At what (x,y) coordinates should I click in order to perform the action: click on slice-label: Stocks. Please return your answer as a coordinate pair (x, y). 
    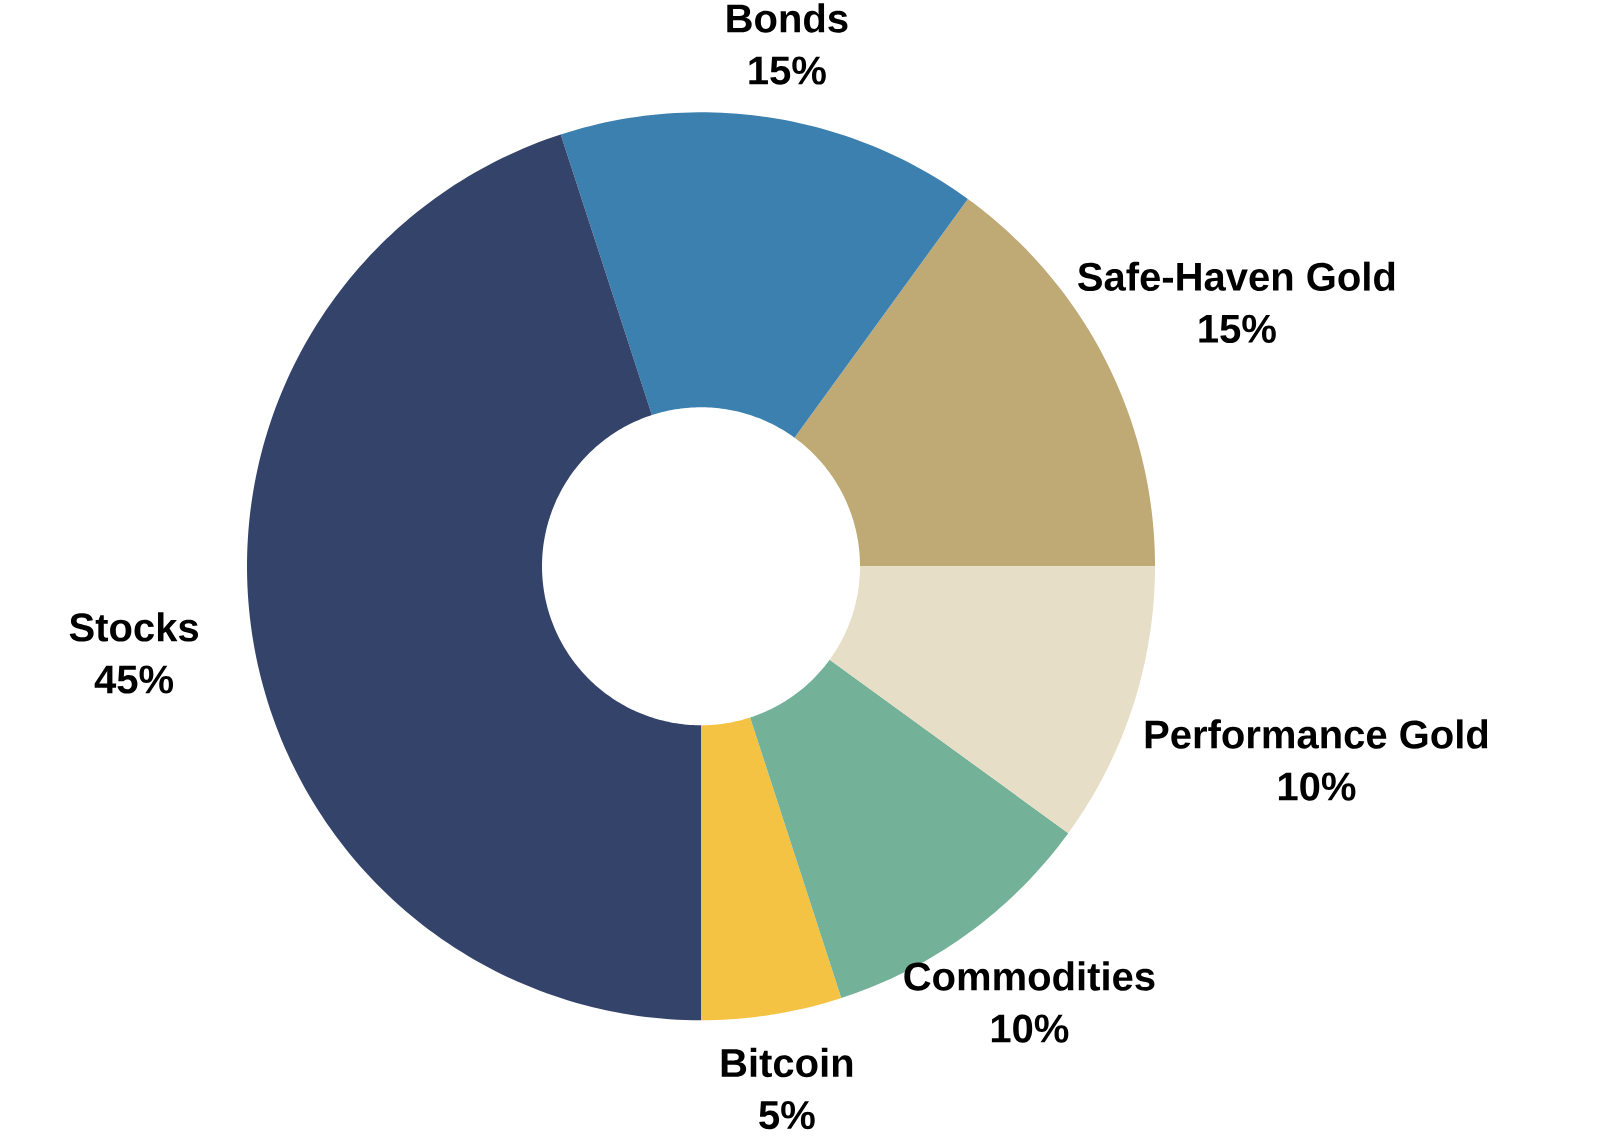
    Looking at the image, I should click on (134, 627).